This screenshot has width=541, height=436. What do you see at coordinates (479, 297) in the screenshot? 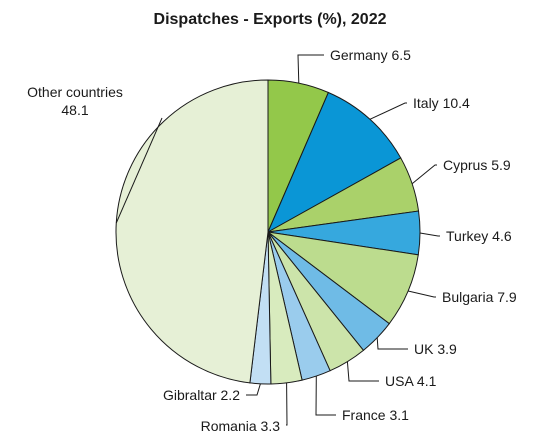
I see `slice-label: Bulgaria 7.9` at bounding box center [479, 297].